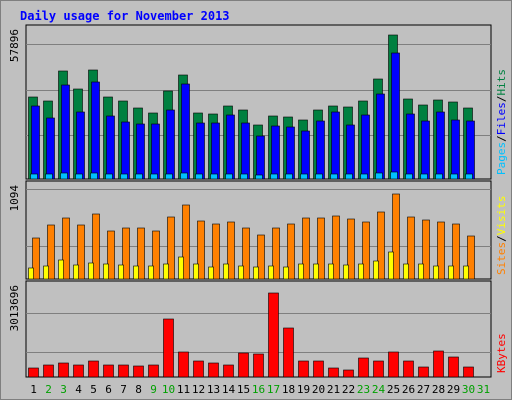  Describe the element at coordinates (256, 273) in the screenshot. I see `bar-visits-day16` at that location.